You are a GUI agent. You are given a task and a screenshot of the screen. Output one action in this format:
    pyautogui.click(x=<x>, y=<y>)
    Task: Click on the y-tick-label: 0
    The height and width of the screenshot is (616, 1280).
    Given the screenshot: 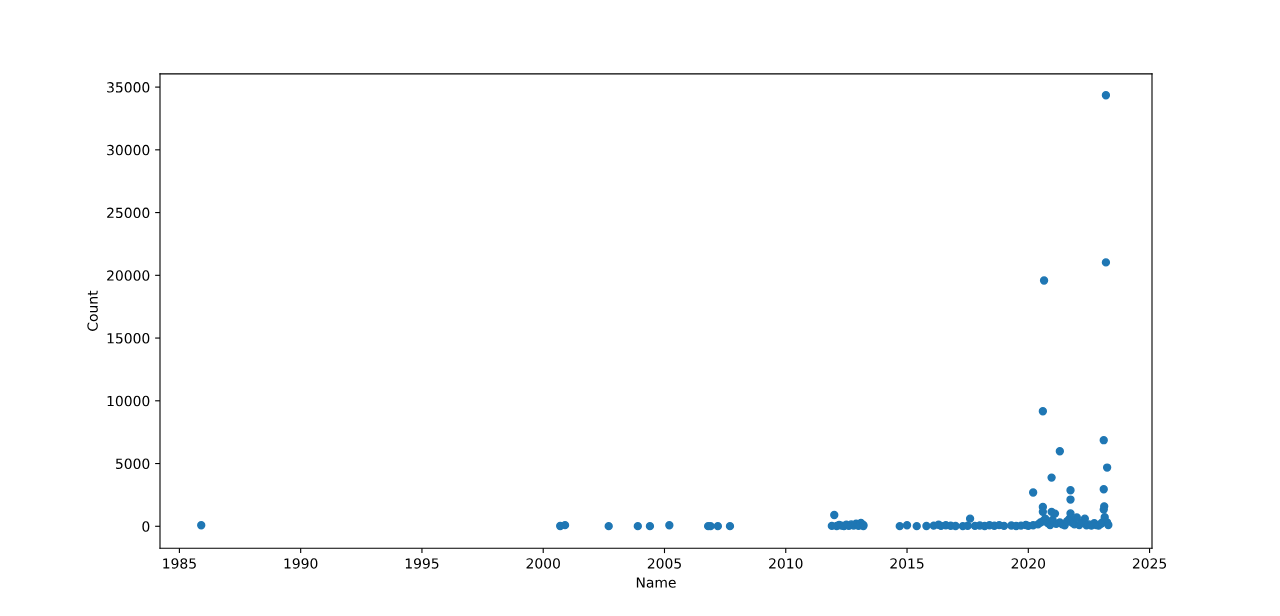 What is the action you would take?
    pyautogui.click(x=146, y=526)
    